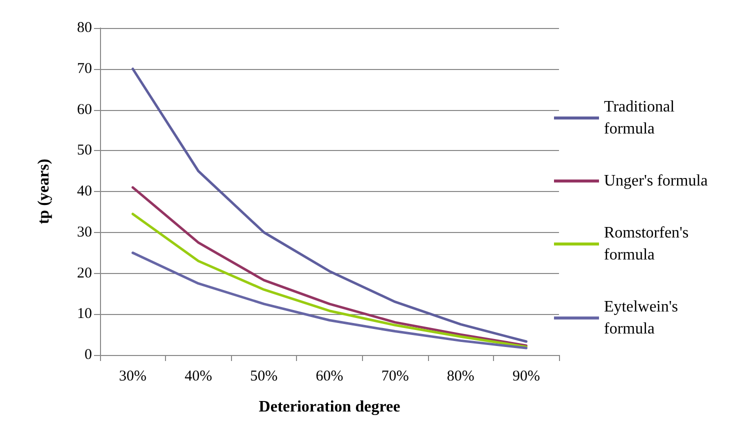 Image resolution: width=742 pixels, height=436 pixels. Describe the element at coordinates (88, 355) in the screenshot. I see `y-tick-label: 0` at that location.